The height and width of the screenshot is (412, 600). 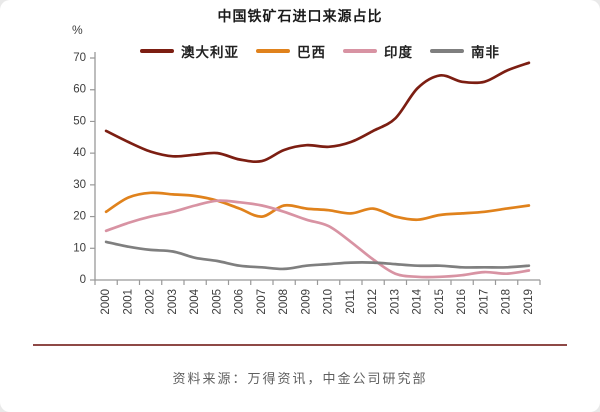 I want to click on legend-item-india: 印度, so click(x=378, y=51).